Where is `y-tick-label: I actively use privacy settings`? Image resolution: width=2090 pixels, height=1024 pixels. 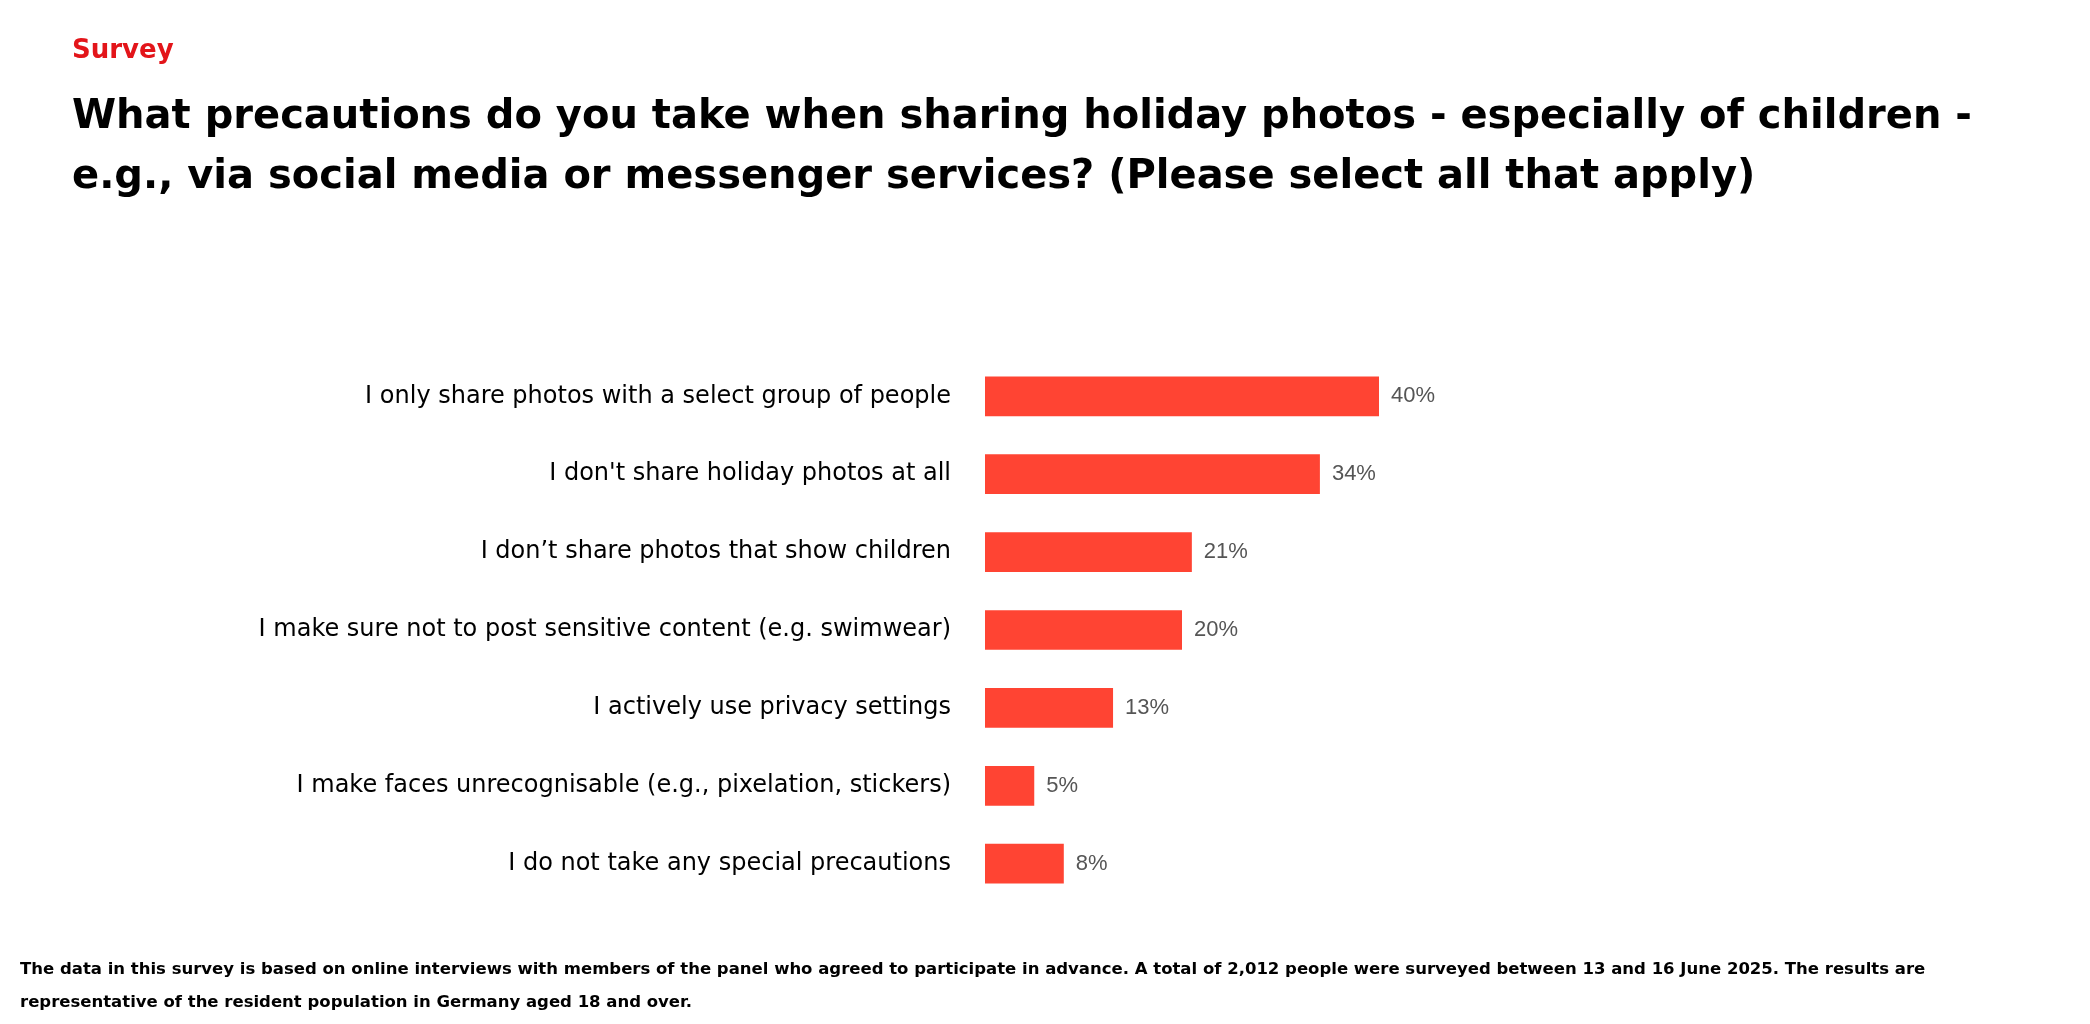 y-tick-label: I actively use privacy settings is located at coordinates (772, 706).